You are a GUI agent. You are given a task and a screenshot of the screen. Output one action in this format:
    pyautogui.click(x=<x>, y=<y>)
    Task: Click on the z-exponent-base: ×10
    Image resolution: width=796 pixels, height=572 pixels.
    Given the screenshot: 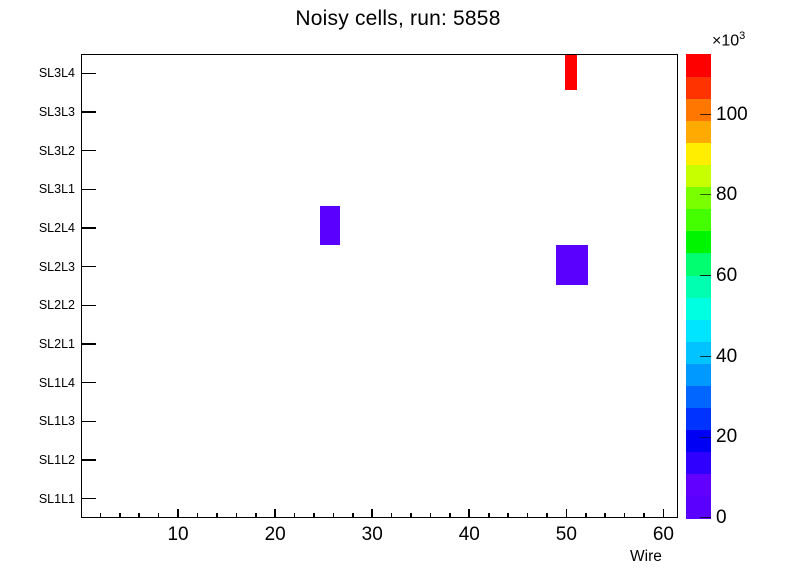 What is the action you would take?
    pyautogui.click(x=726, y=41)
    